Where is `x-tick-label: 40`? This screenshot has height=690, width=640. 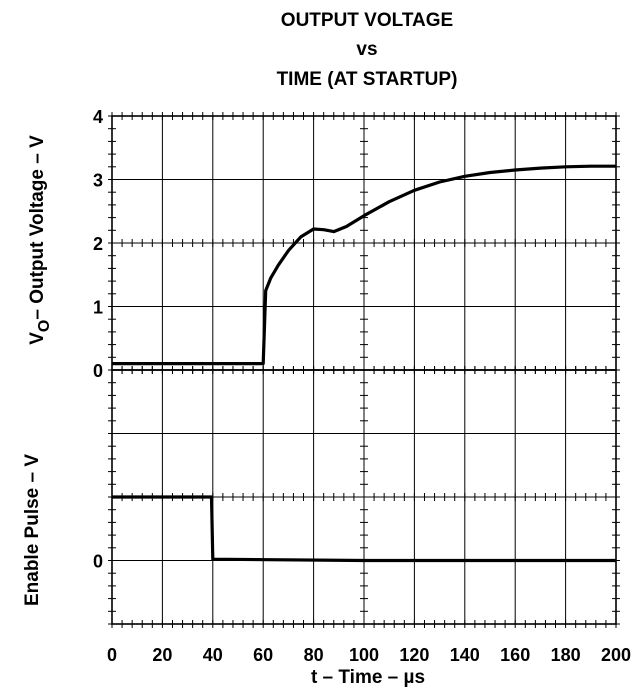 x-tick-label: 40 is located at coordinates (213, 655).